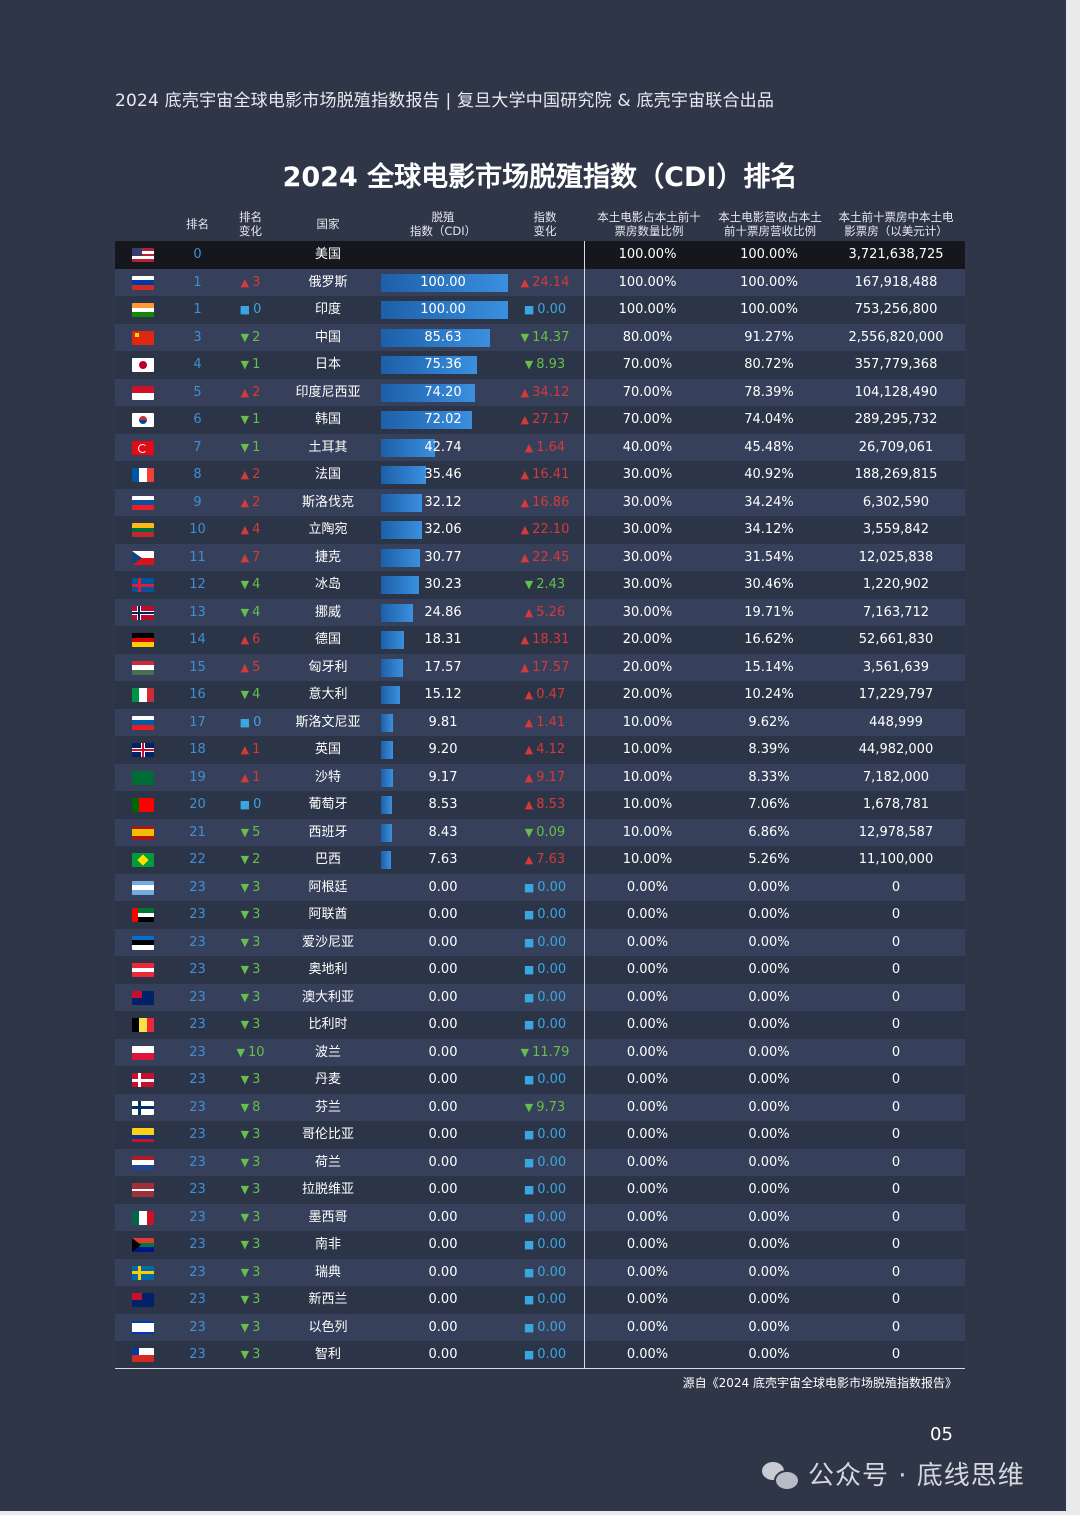  Describe the element at coordinates (649, 224) in the screenshot. I see `column-header-screen-share: 本土电影占本土前十 票房数量比例` at that location.